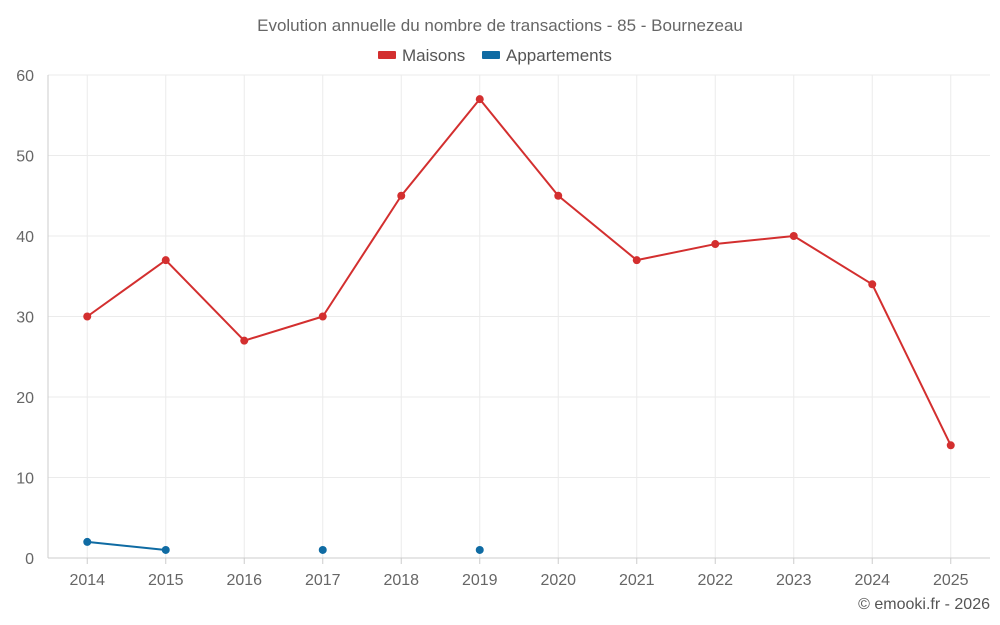 Image resolution: width=1000 pixels, height=625 pixels. Describe the element at coordinates (715, 580) in the screenshot. I see `x-tick-label: 2022` at that location.